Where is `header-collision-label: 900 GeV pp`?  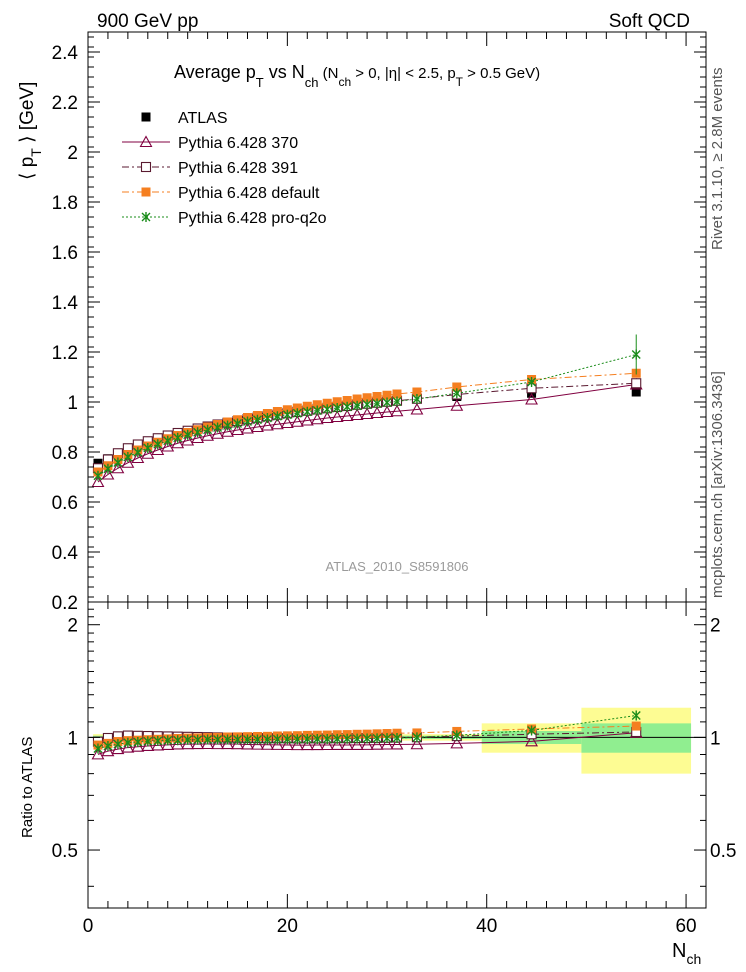
header-collision-label: 900 GeV pp is located at coordinates (147, 21).